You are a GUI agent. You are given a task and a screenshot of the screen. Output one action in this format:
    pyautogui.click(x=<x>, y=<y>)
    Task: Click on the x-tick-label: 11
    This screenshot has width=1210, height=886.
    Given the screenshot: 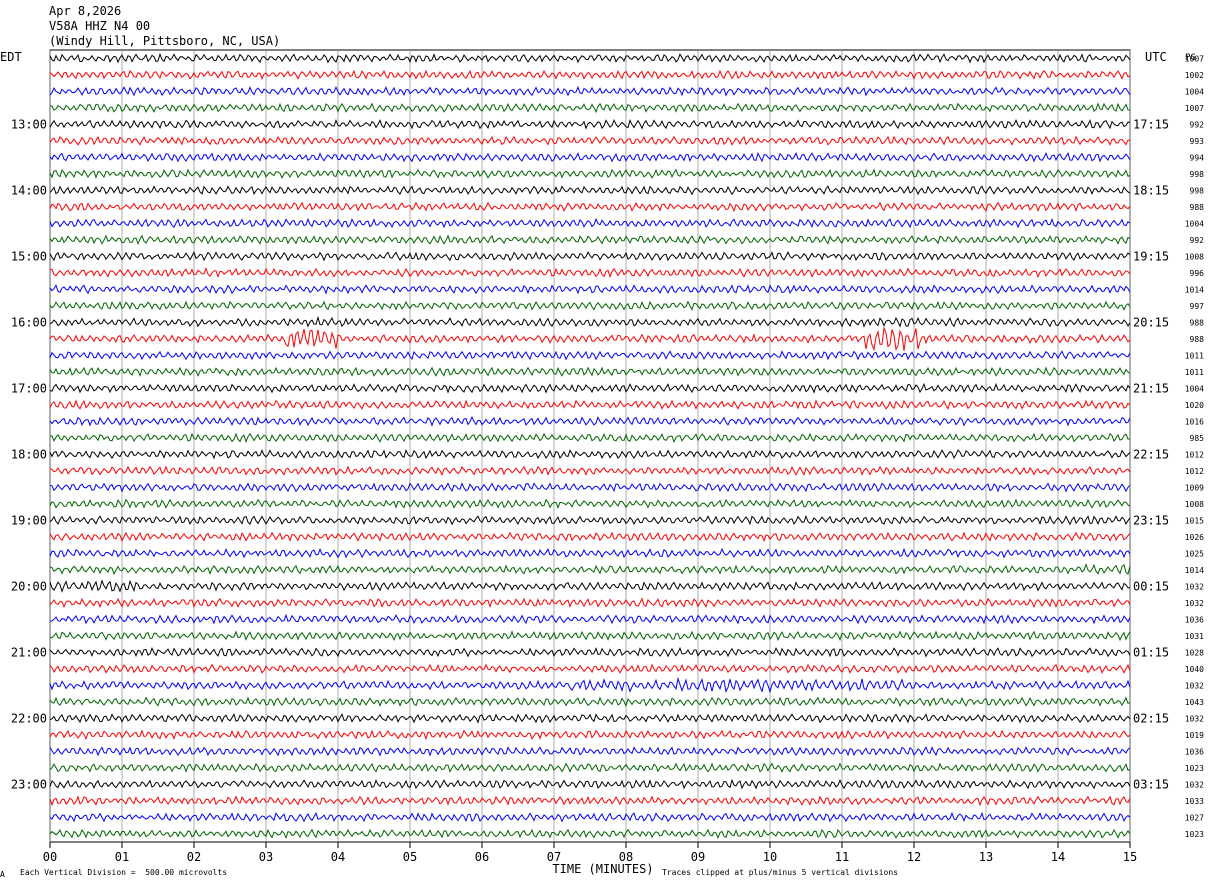 What is the action you would take?
    pyautogui.click(x=842, y=857)
    